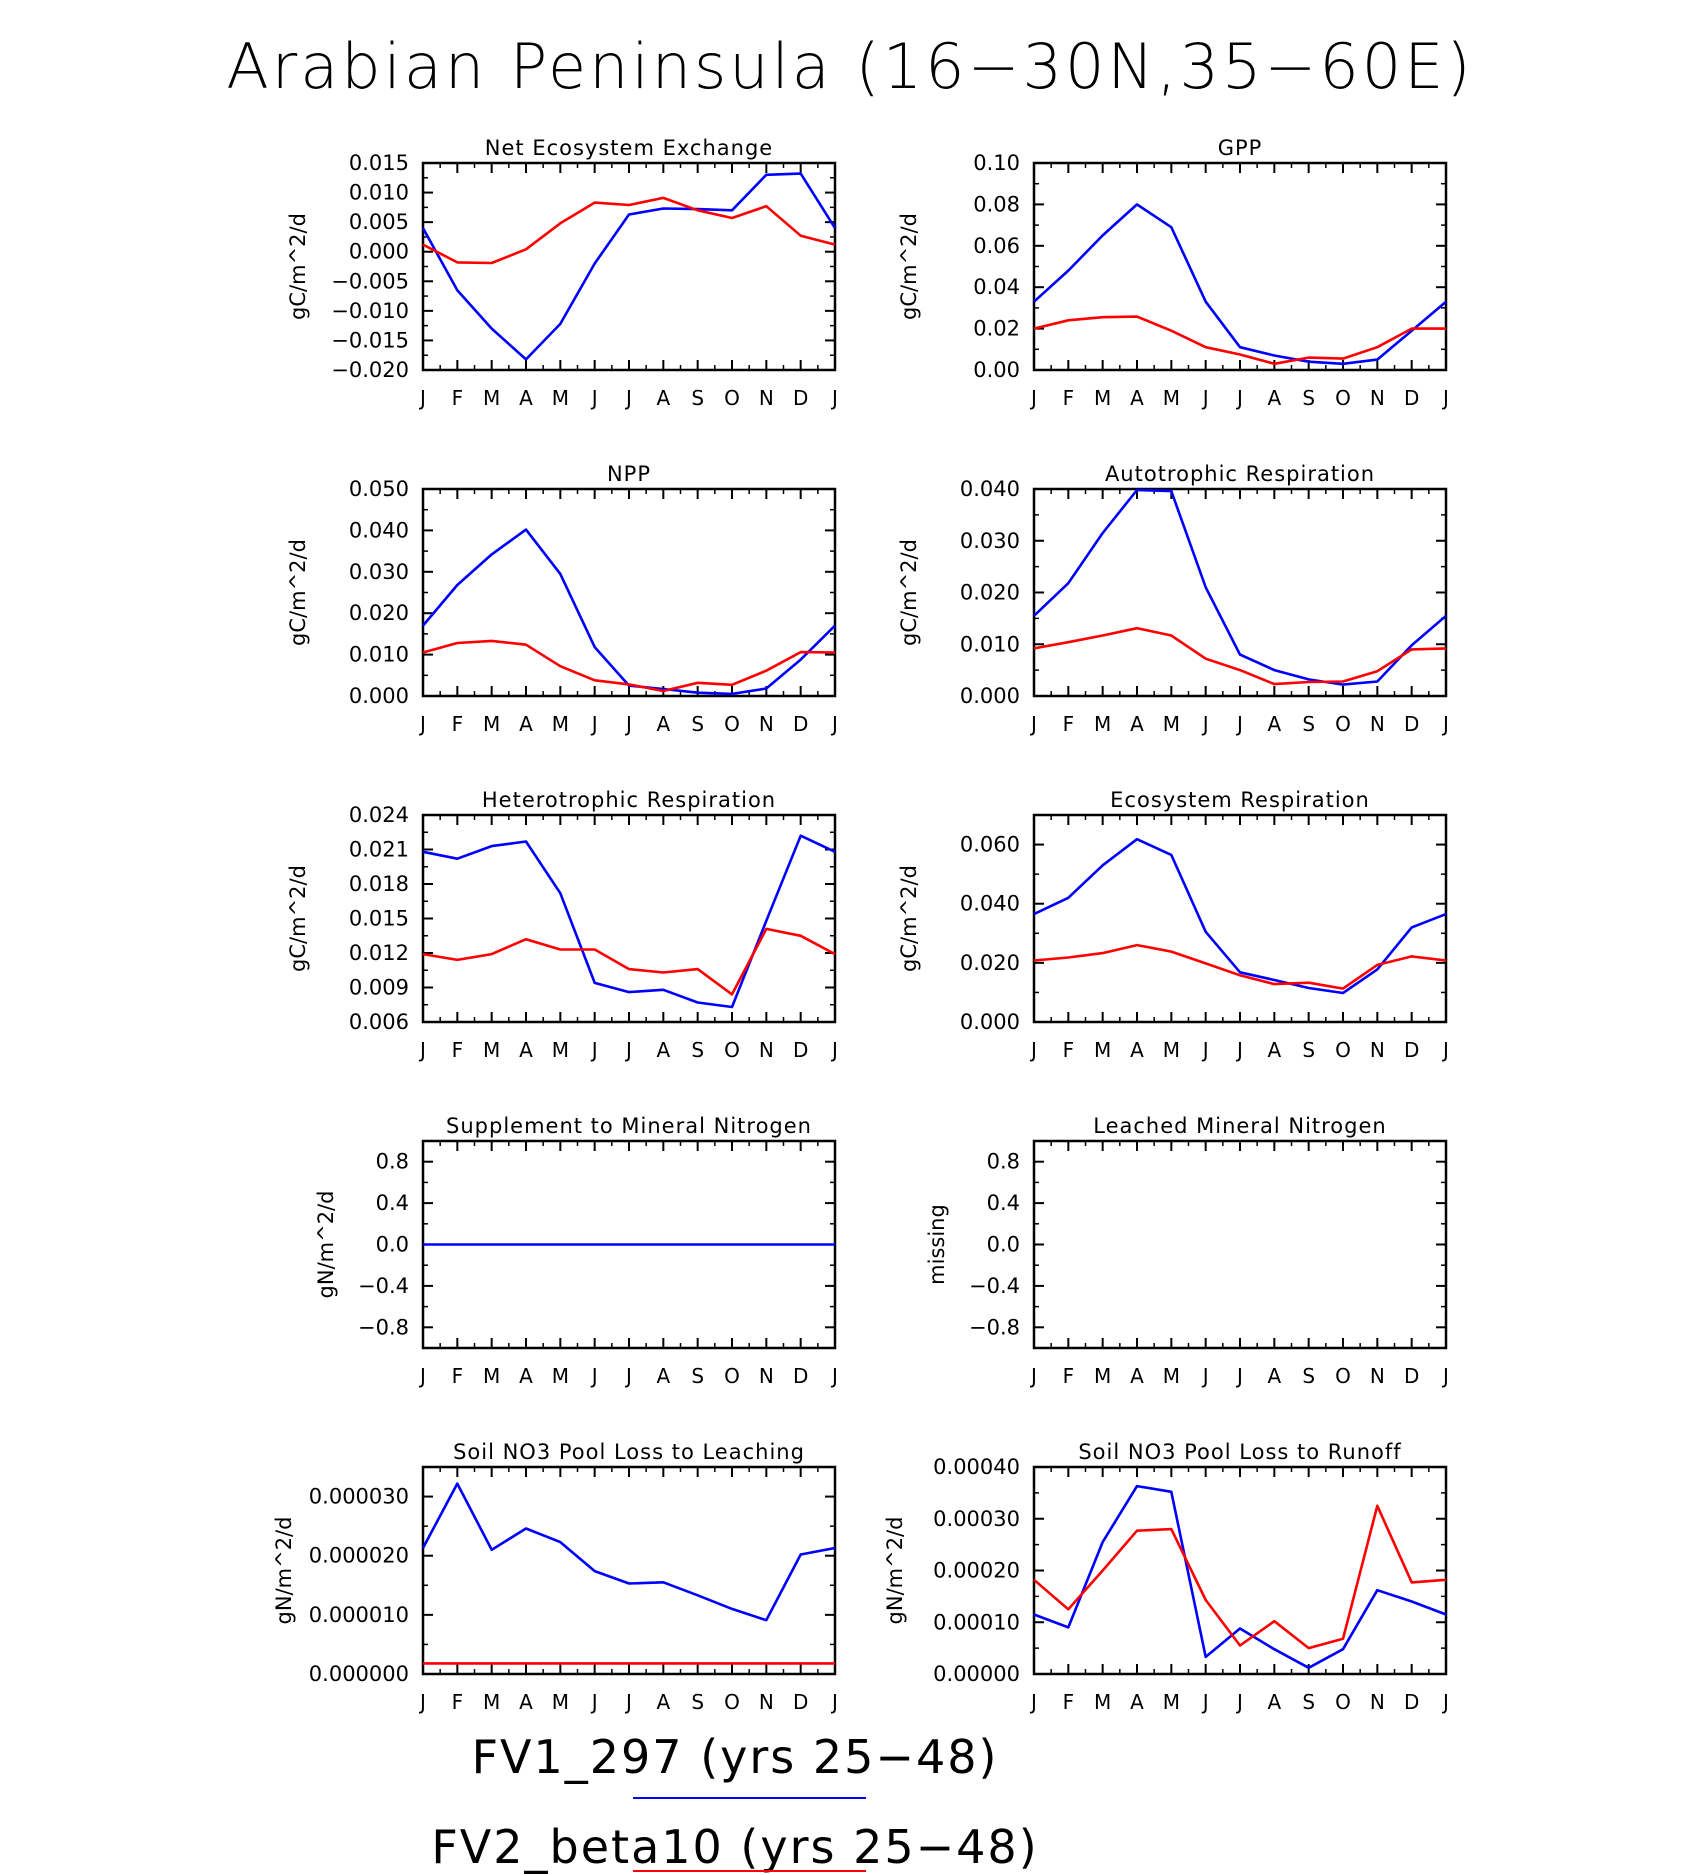 Image resolution: width=1700 pixels, height=1874 pixels. Describe the element at coordinates (996, 287) in the screenshot. I see `y-tick-label: 0.04` at that location.